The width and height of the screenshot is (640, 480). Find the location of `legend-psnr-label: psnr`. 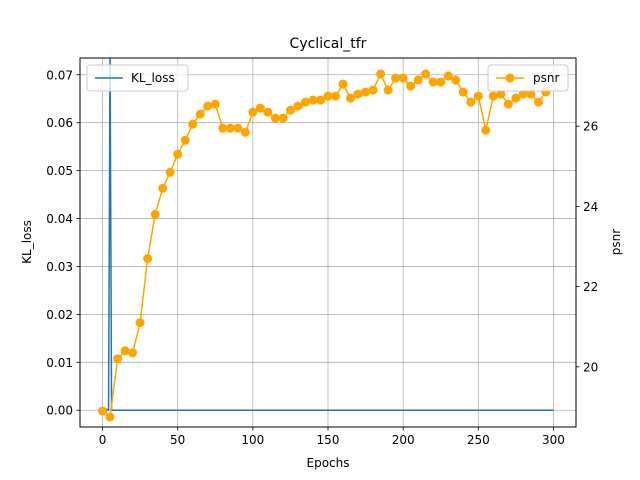

legend-psnr-label: psnr is located at coordinates (546, 78).